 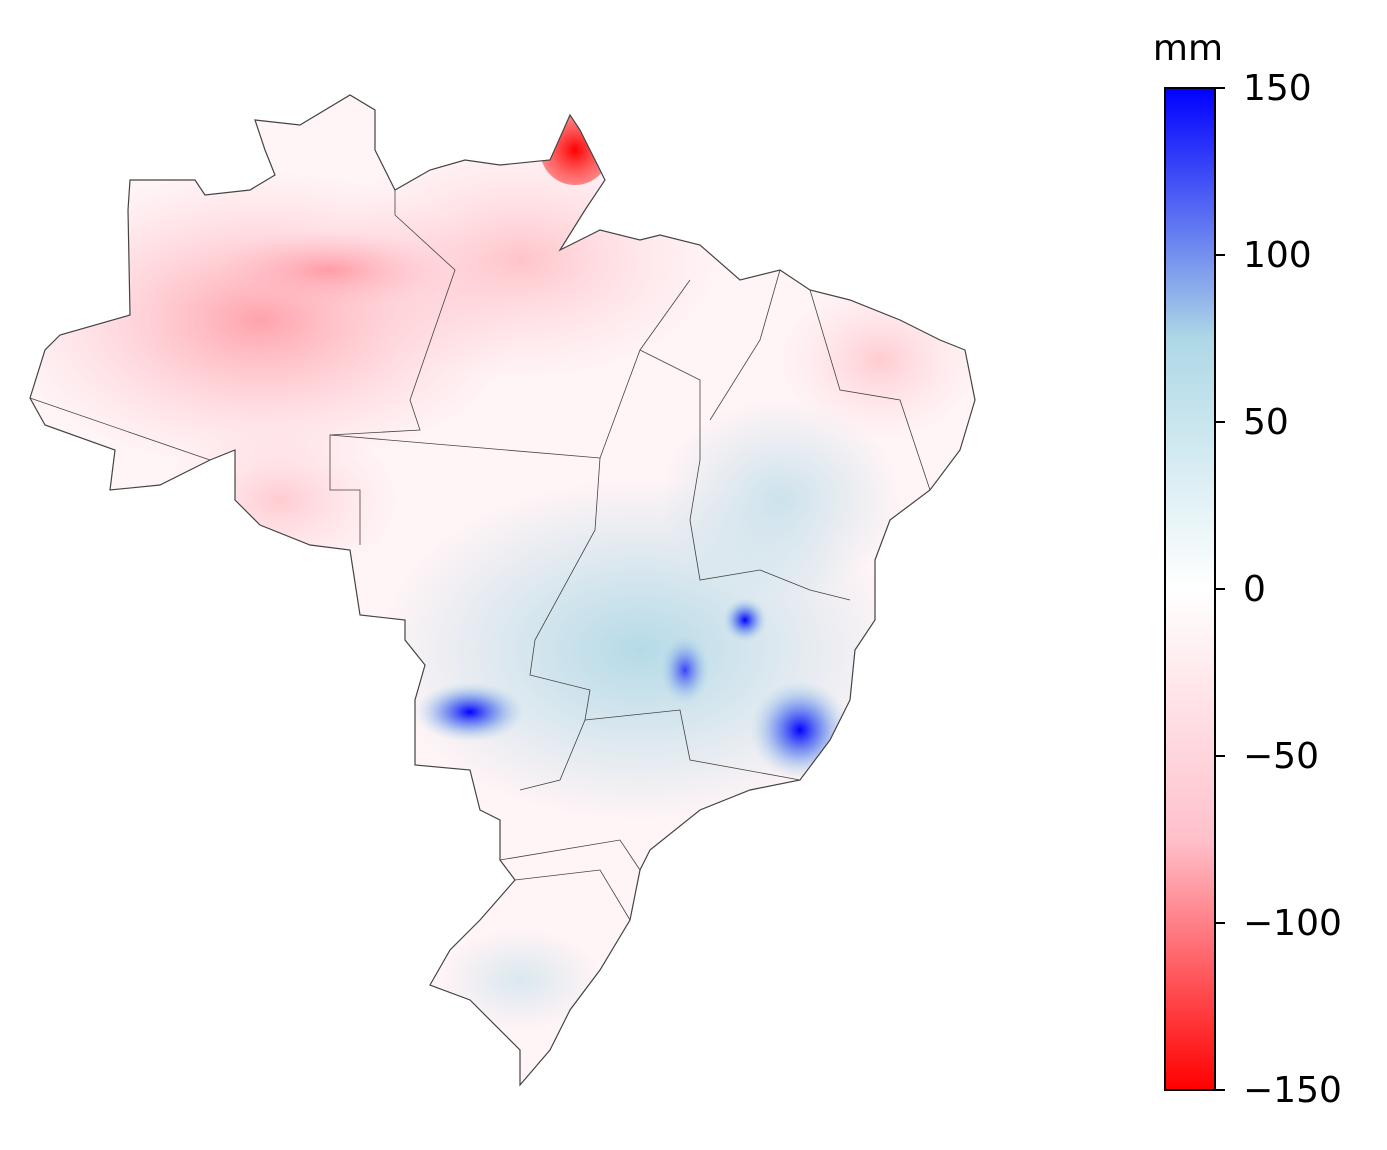 What do you see at coordinates (1190, 589) in the screenshot?
I see `colorbar-gradient` at bounding box center [1190, 589].